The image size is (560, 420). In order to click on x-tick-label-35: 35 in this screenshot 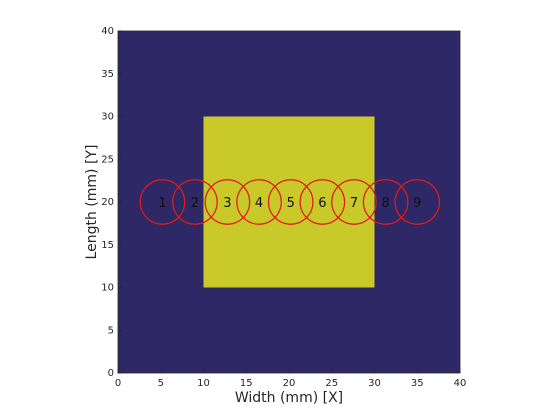, I will do `click(417, 383)`.